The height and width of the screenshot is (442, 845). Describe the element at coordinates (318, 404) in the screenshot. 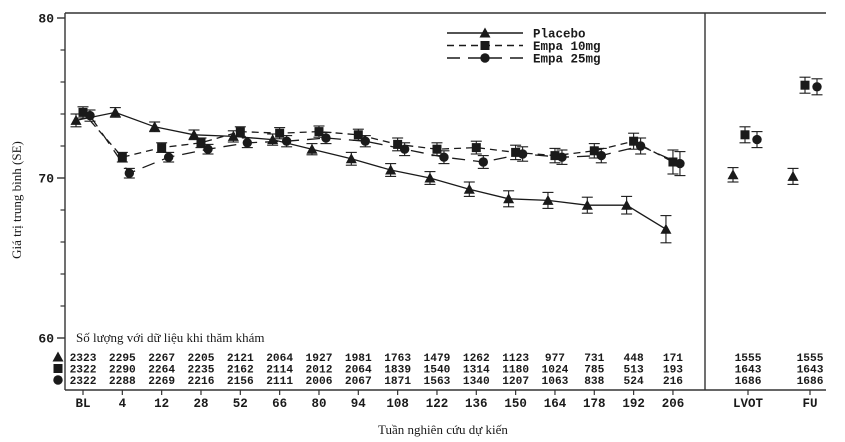

I see `x-tick-label: 80` at that location.